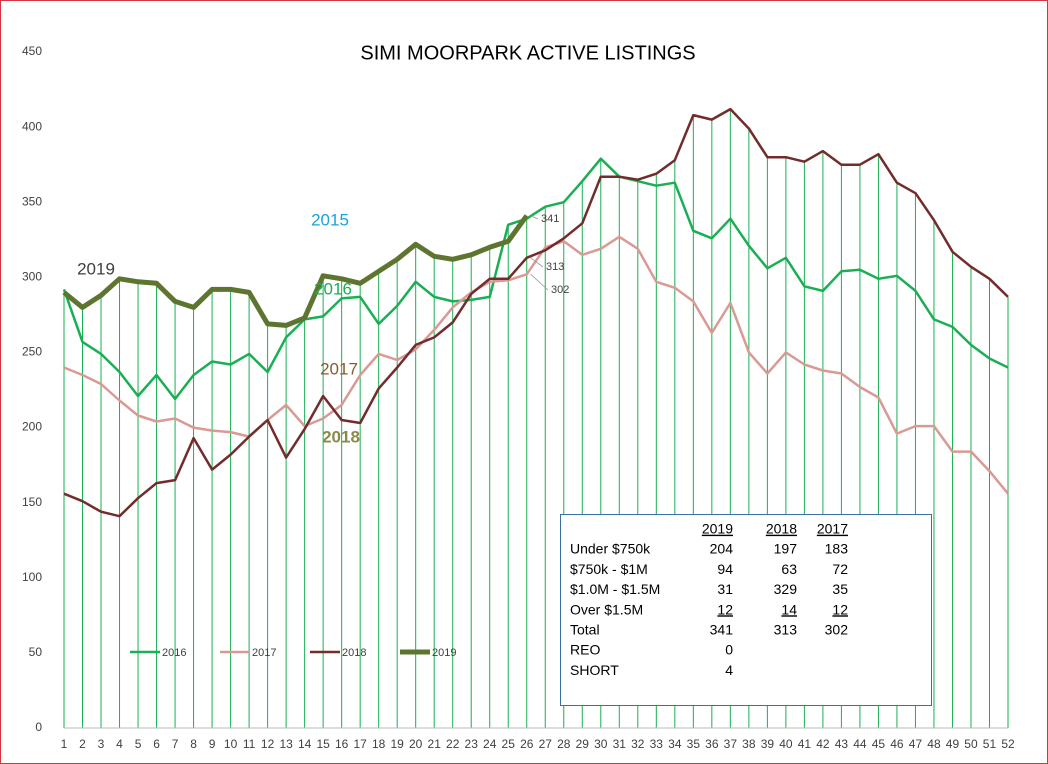  Describe the element at coordinates (749, 744) in the screenshot. I see `x-tick-label: 38` at that location.